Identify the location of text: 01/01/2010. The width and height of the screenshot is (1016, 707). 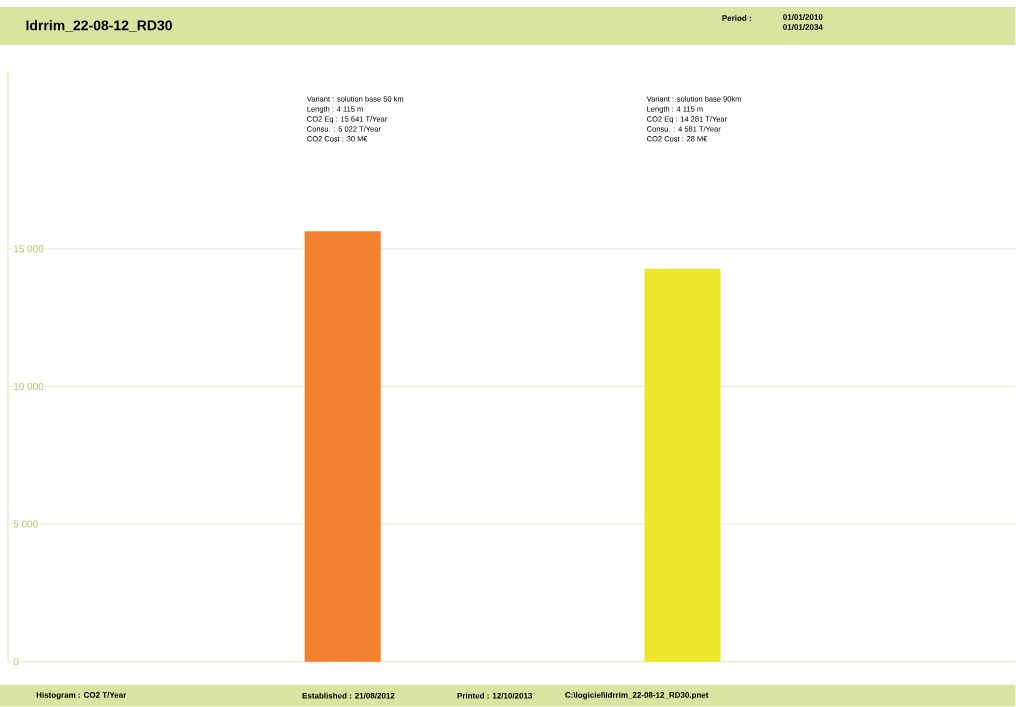
(803, 17).